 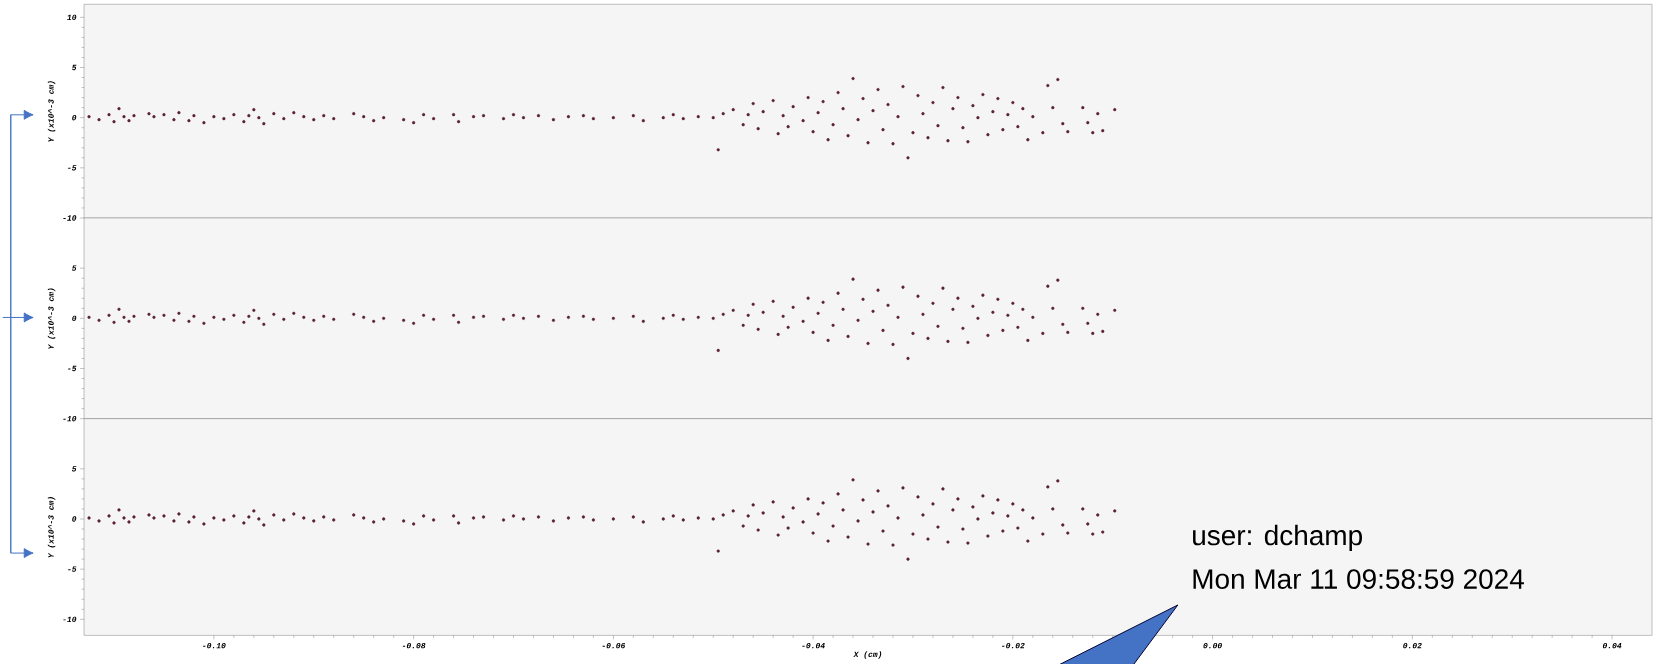 I want to click on annotation: Mon Mar 11 09:58:59 2024, so click(x=1358, y=579).